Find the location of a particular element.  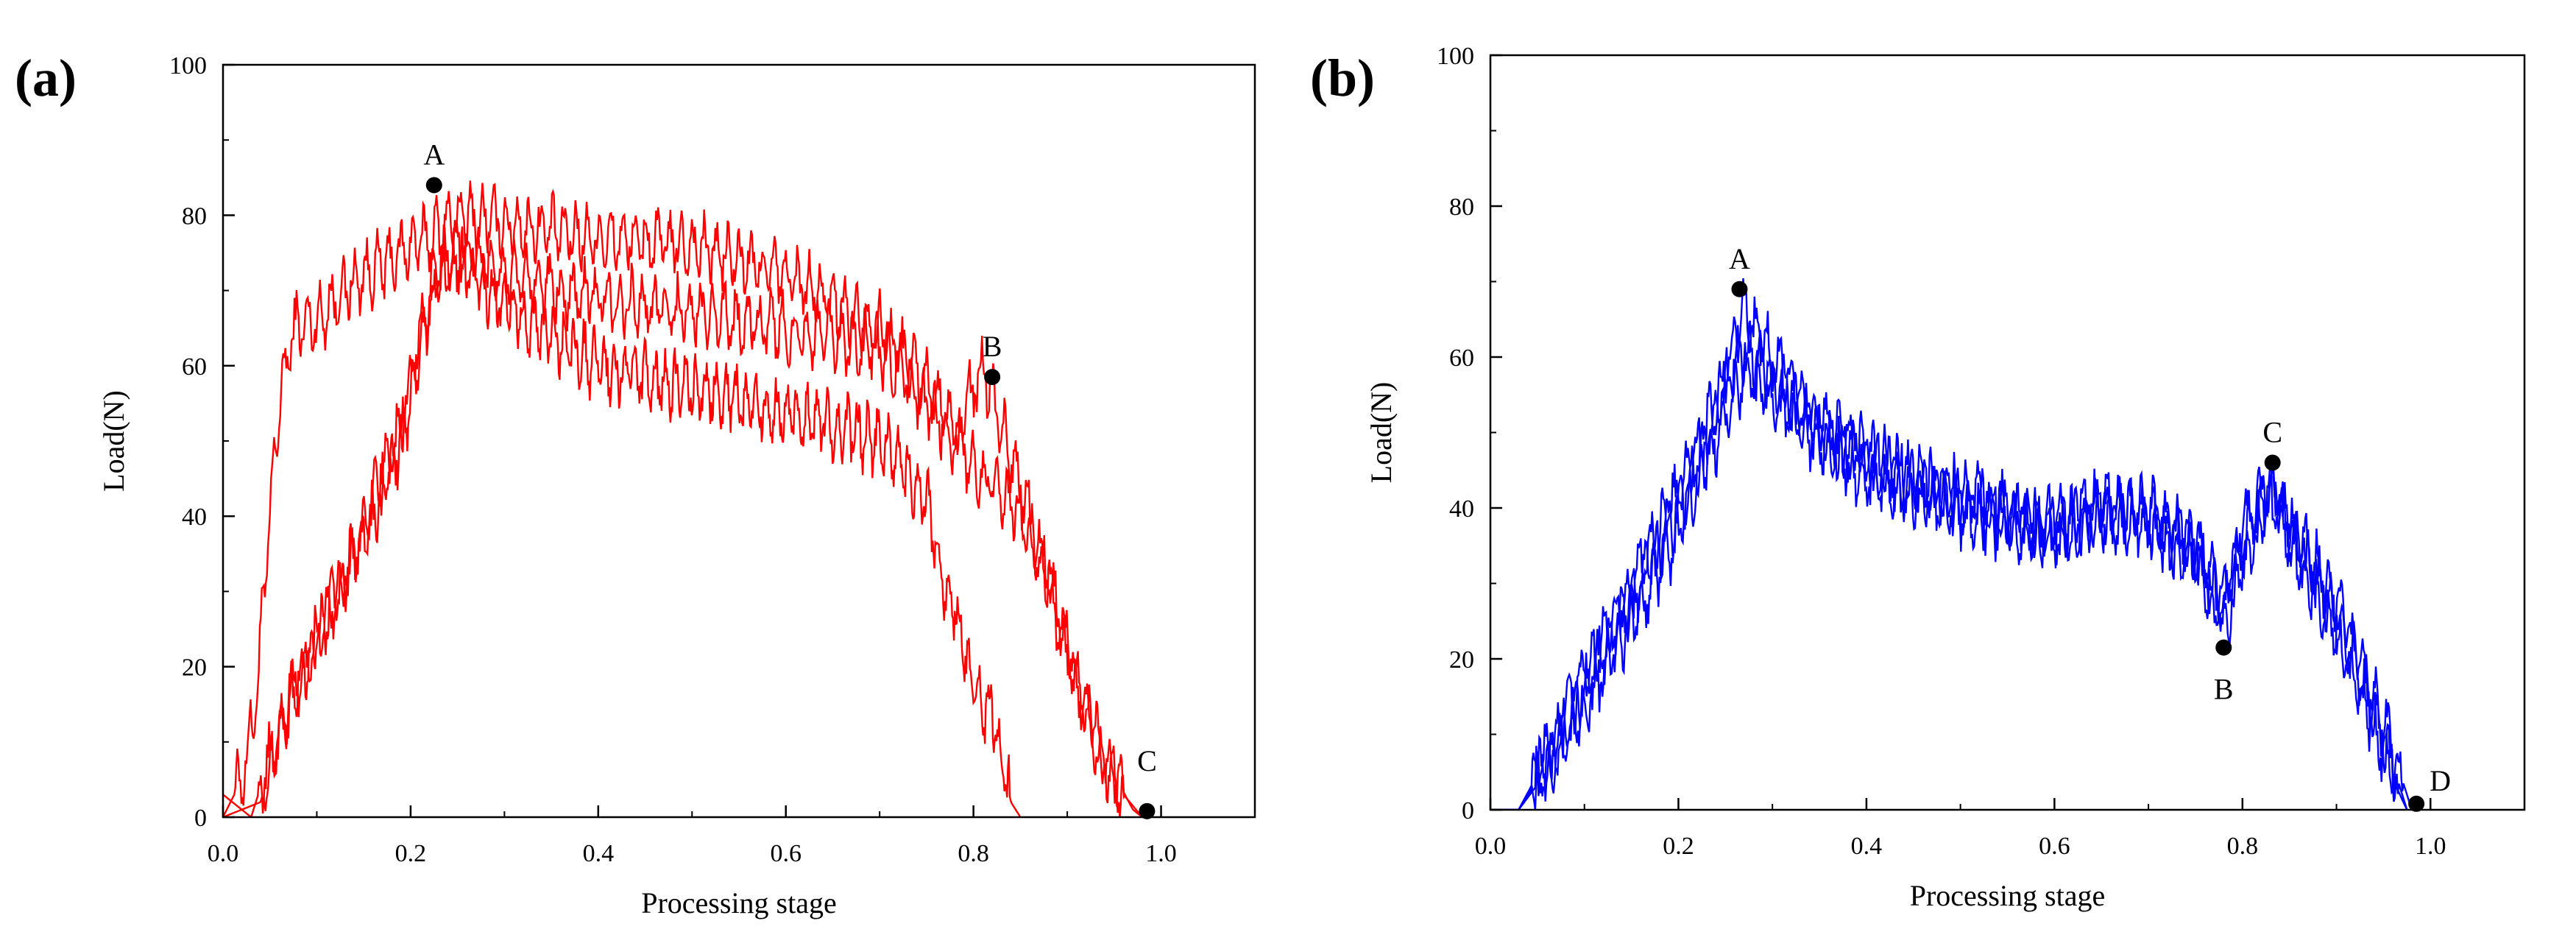

marker-label-d: D is located at coordinates (2440, 780).